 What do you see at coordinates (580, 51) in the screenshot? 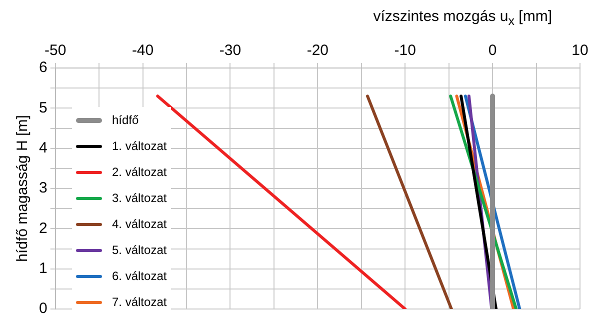
I see `x-tick-label: 10` at bounding box center [580, 51].